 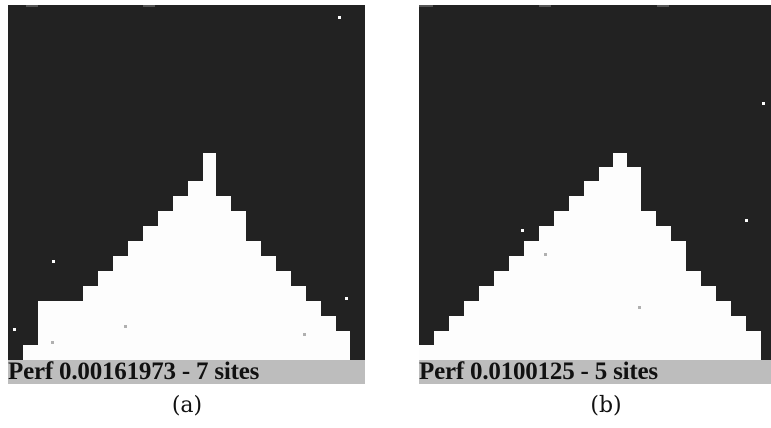 I want to click on footer-a: Perf 0.00161973 - 7 sites, so click(x=186, y=372).